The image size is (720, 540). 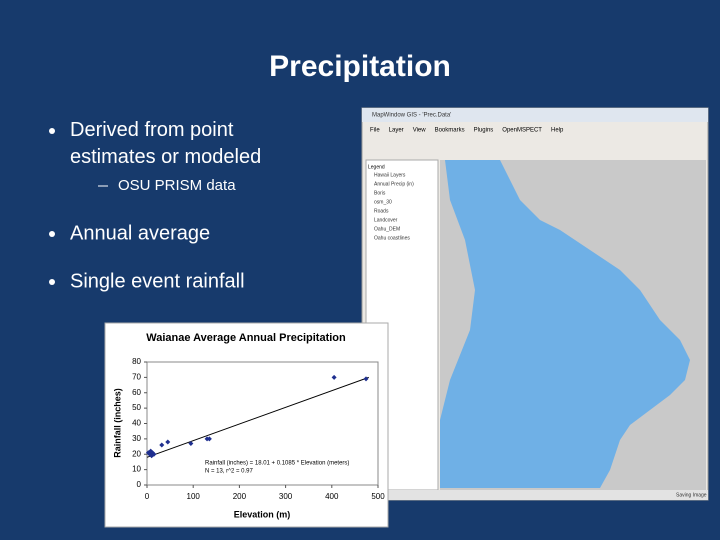 I want to click on menu-item: OpenMSPECT, so click(x=522, y=131).